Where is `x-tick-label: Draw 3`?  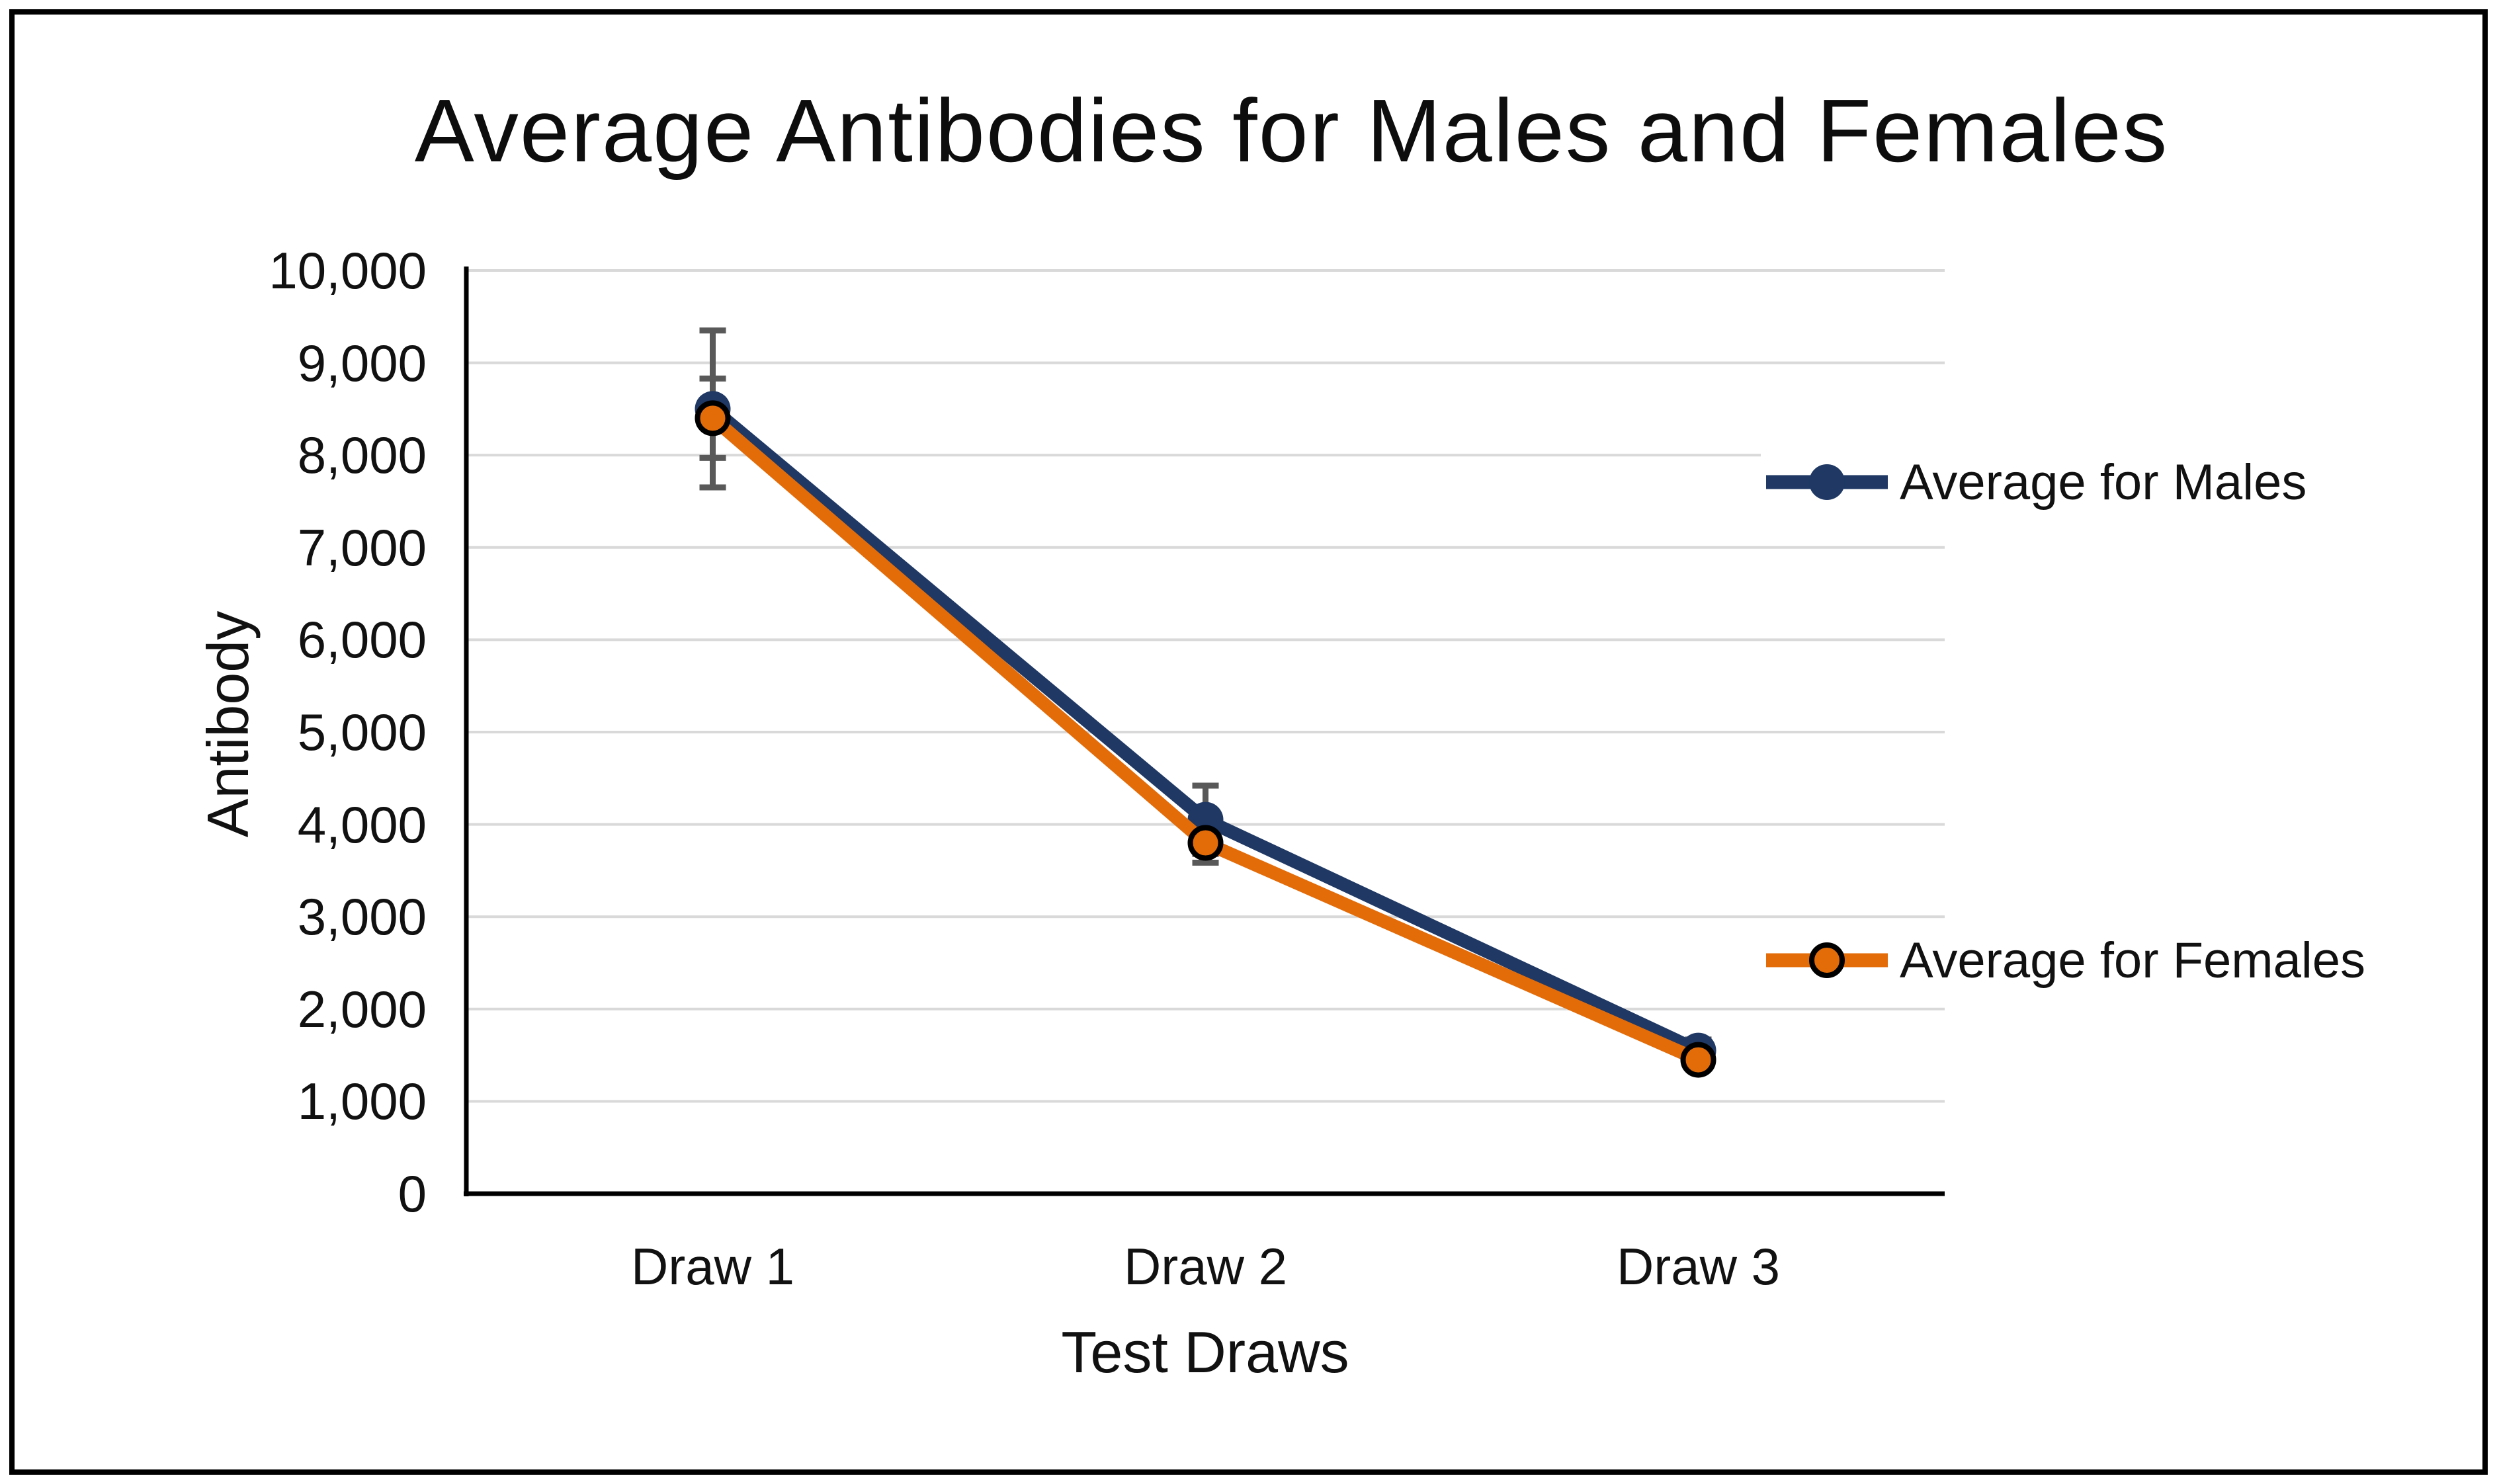 x-tick-label: Draw 3 is located at coordinates (1698, 1267).